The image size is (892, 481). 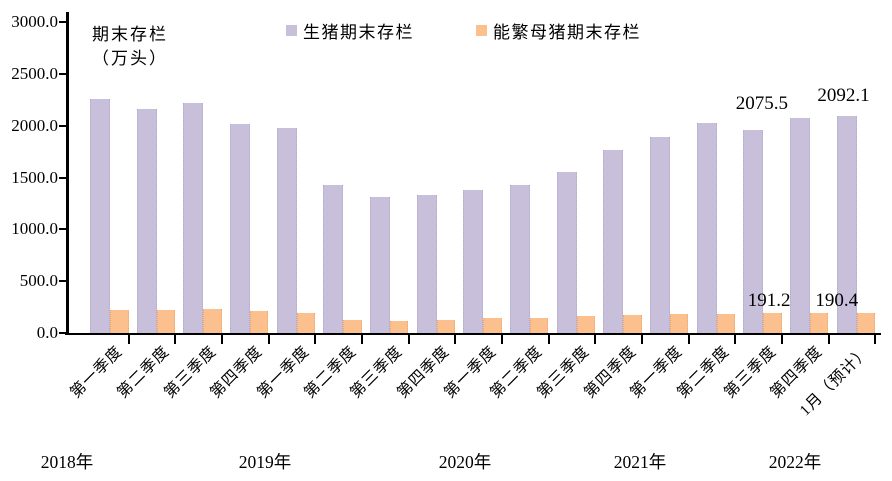 What do you see at coordinates (34, 21) in the screenshot?
I see `y-axis-tick-label: 3000.0` at bounding box center [34, 21].